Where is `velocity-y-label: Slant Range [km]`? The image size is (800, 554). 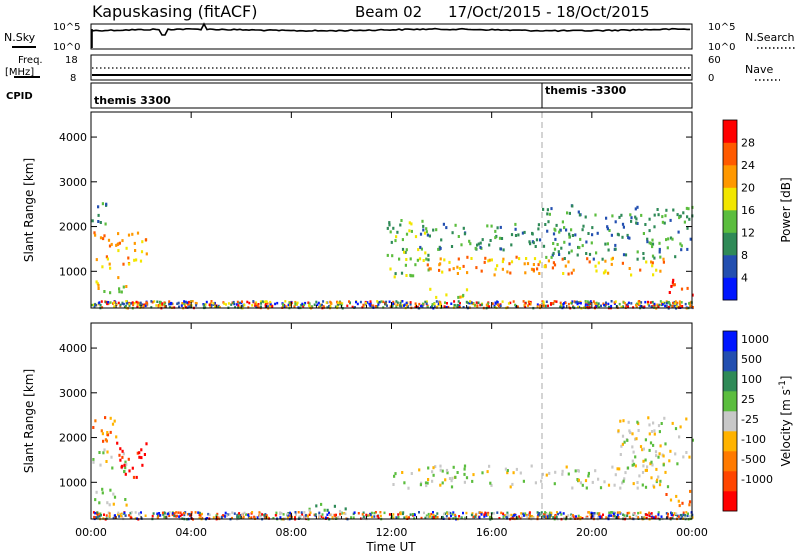 velocity-y-label: Slant Range [km] is located at coordinates (29, 421).